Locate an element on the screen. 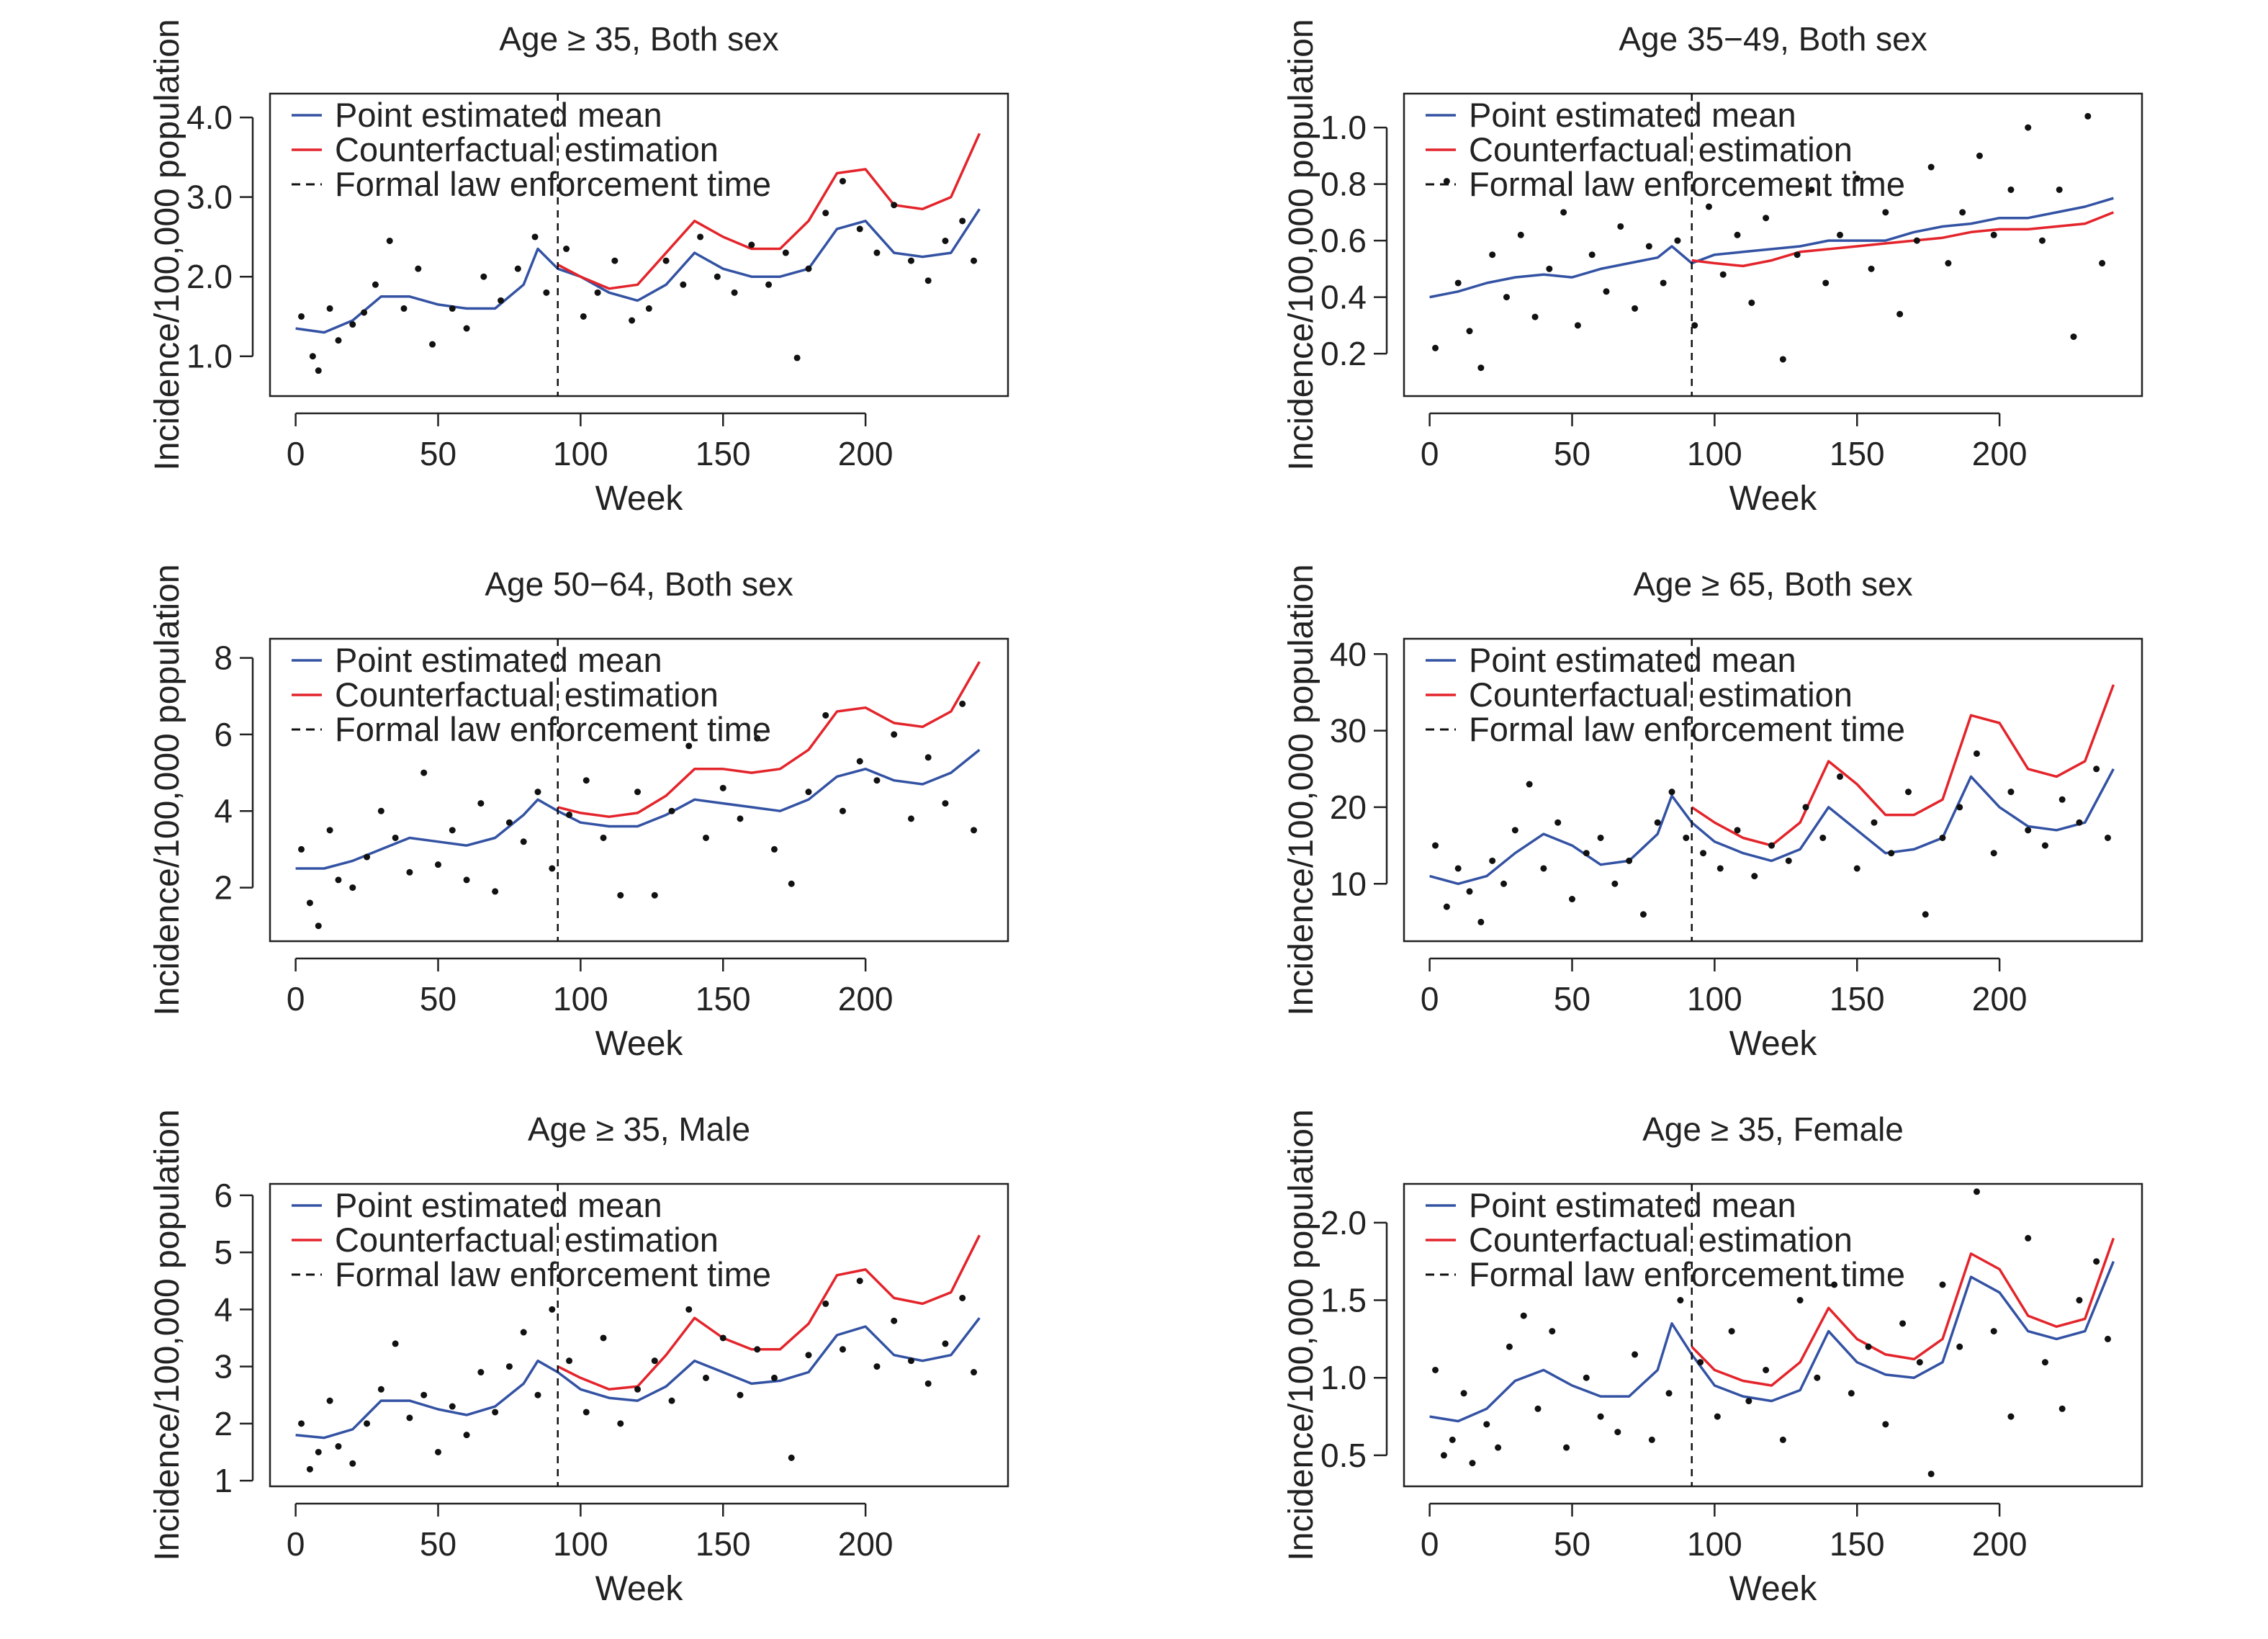 The width and height of the screenshot is (2268, 1639). y-tick-label: 8 is located at coordinates (223, 658).